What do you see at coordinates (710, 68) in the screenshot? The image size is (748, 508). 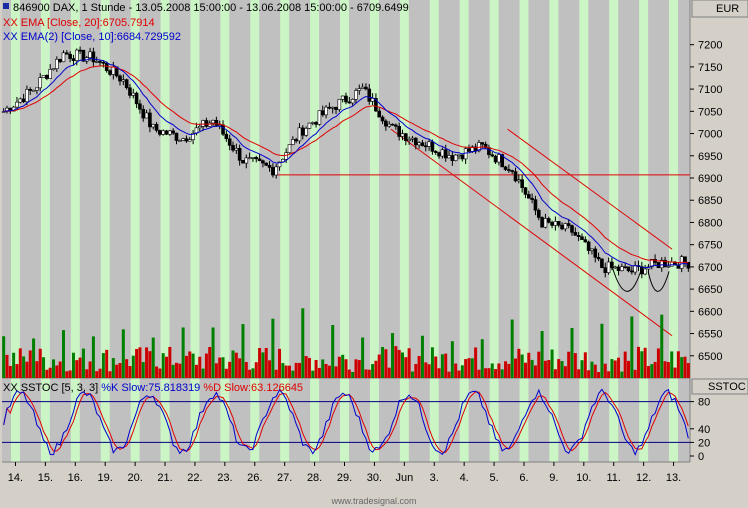 I see `price-tick-label: 7150` at bounding box center [710, 68].